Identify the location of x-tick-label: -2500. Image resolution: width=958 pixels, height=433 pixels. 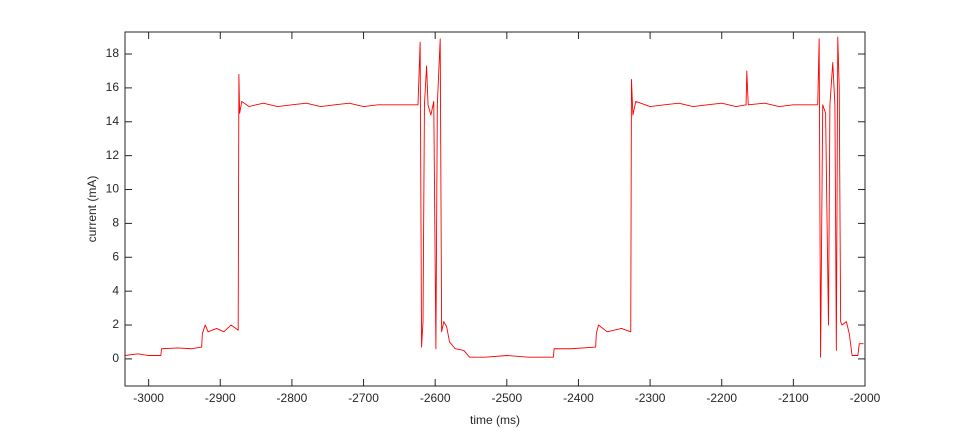
(506, 398).